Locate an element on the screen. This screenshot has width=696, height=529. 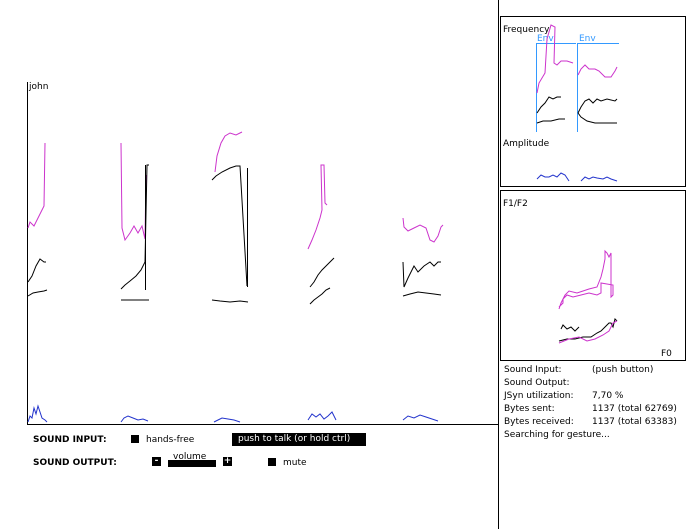
push-to-talk-button: push to talk (or hold ctrl) is located at coordinates (299, 439).